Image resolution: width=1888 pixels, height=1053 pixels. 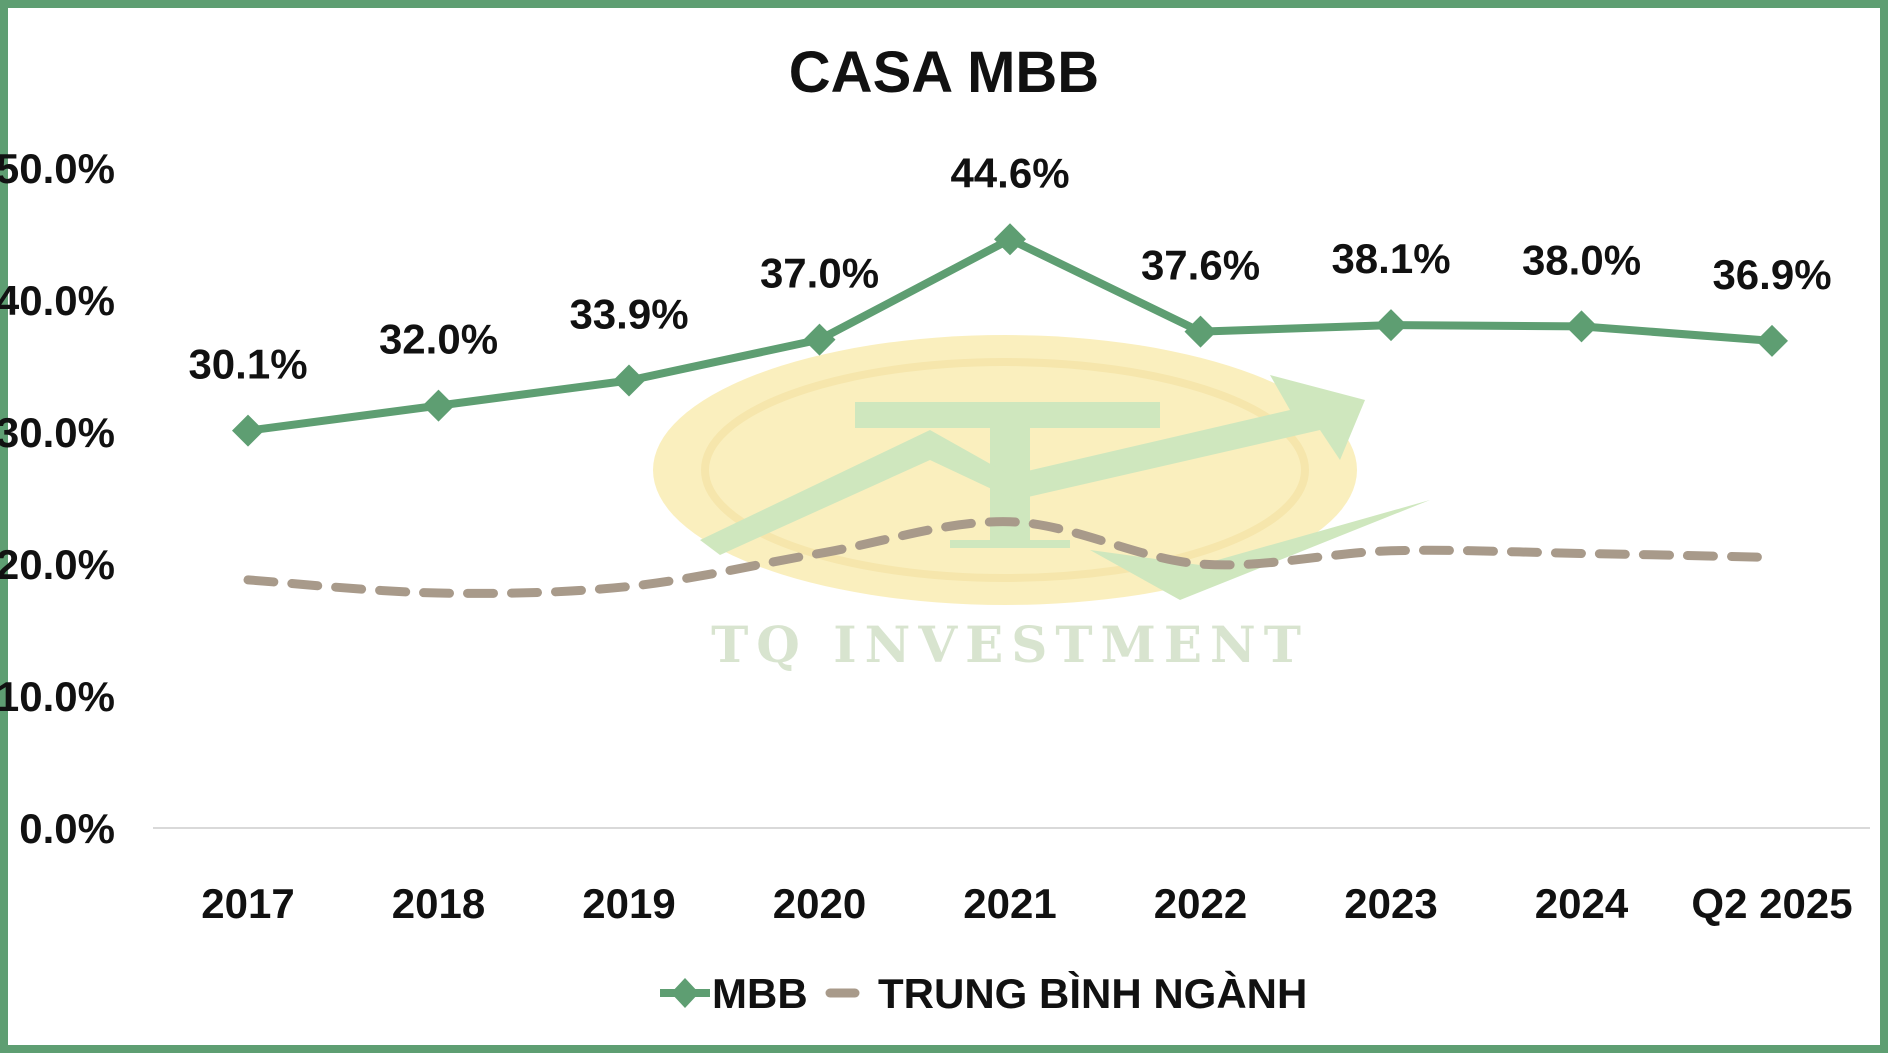 I want to click on watermark-ellipse-ring, so click(x=1005, y=470).